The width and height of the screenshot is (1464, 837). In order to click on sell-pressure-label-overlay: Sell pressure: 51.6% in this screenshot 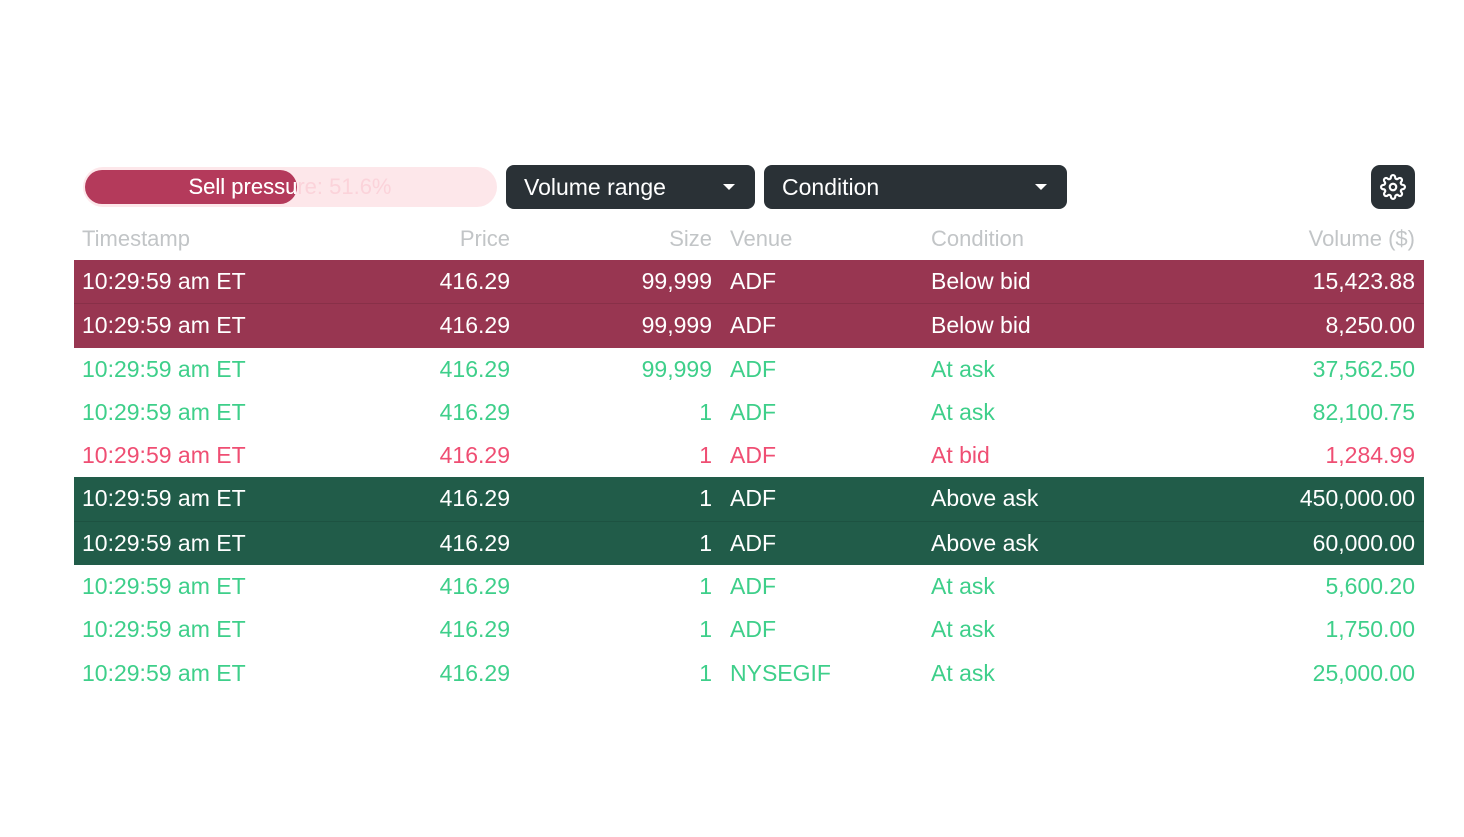, I will do `click(190, 187)`.